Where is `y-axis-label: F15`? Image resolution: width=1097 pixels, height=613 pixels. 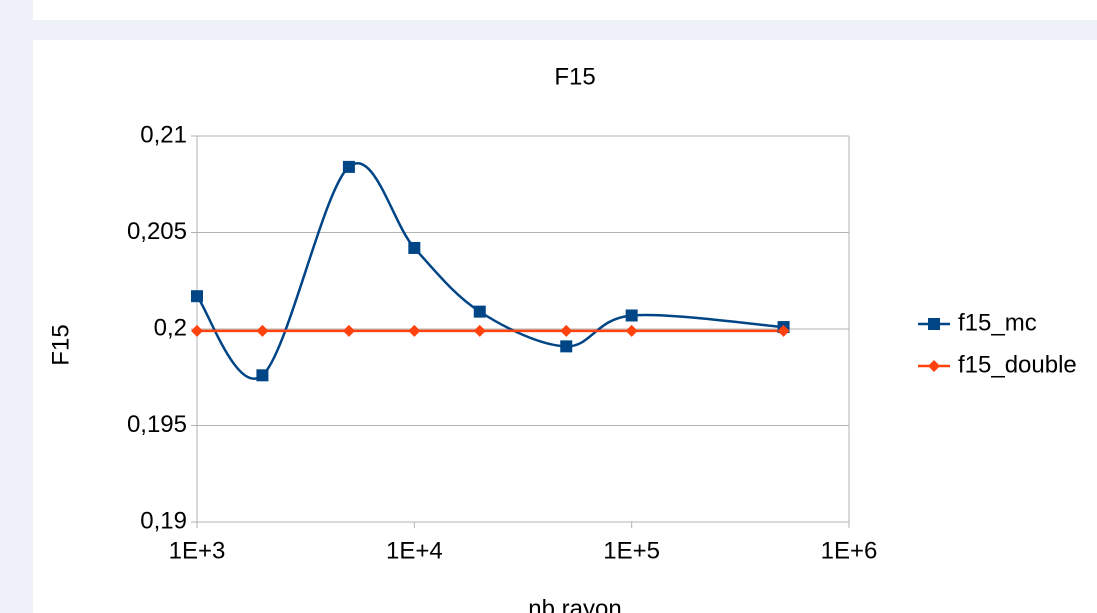
y-axis-label: F15 is located at coordinates (60, 344).